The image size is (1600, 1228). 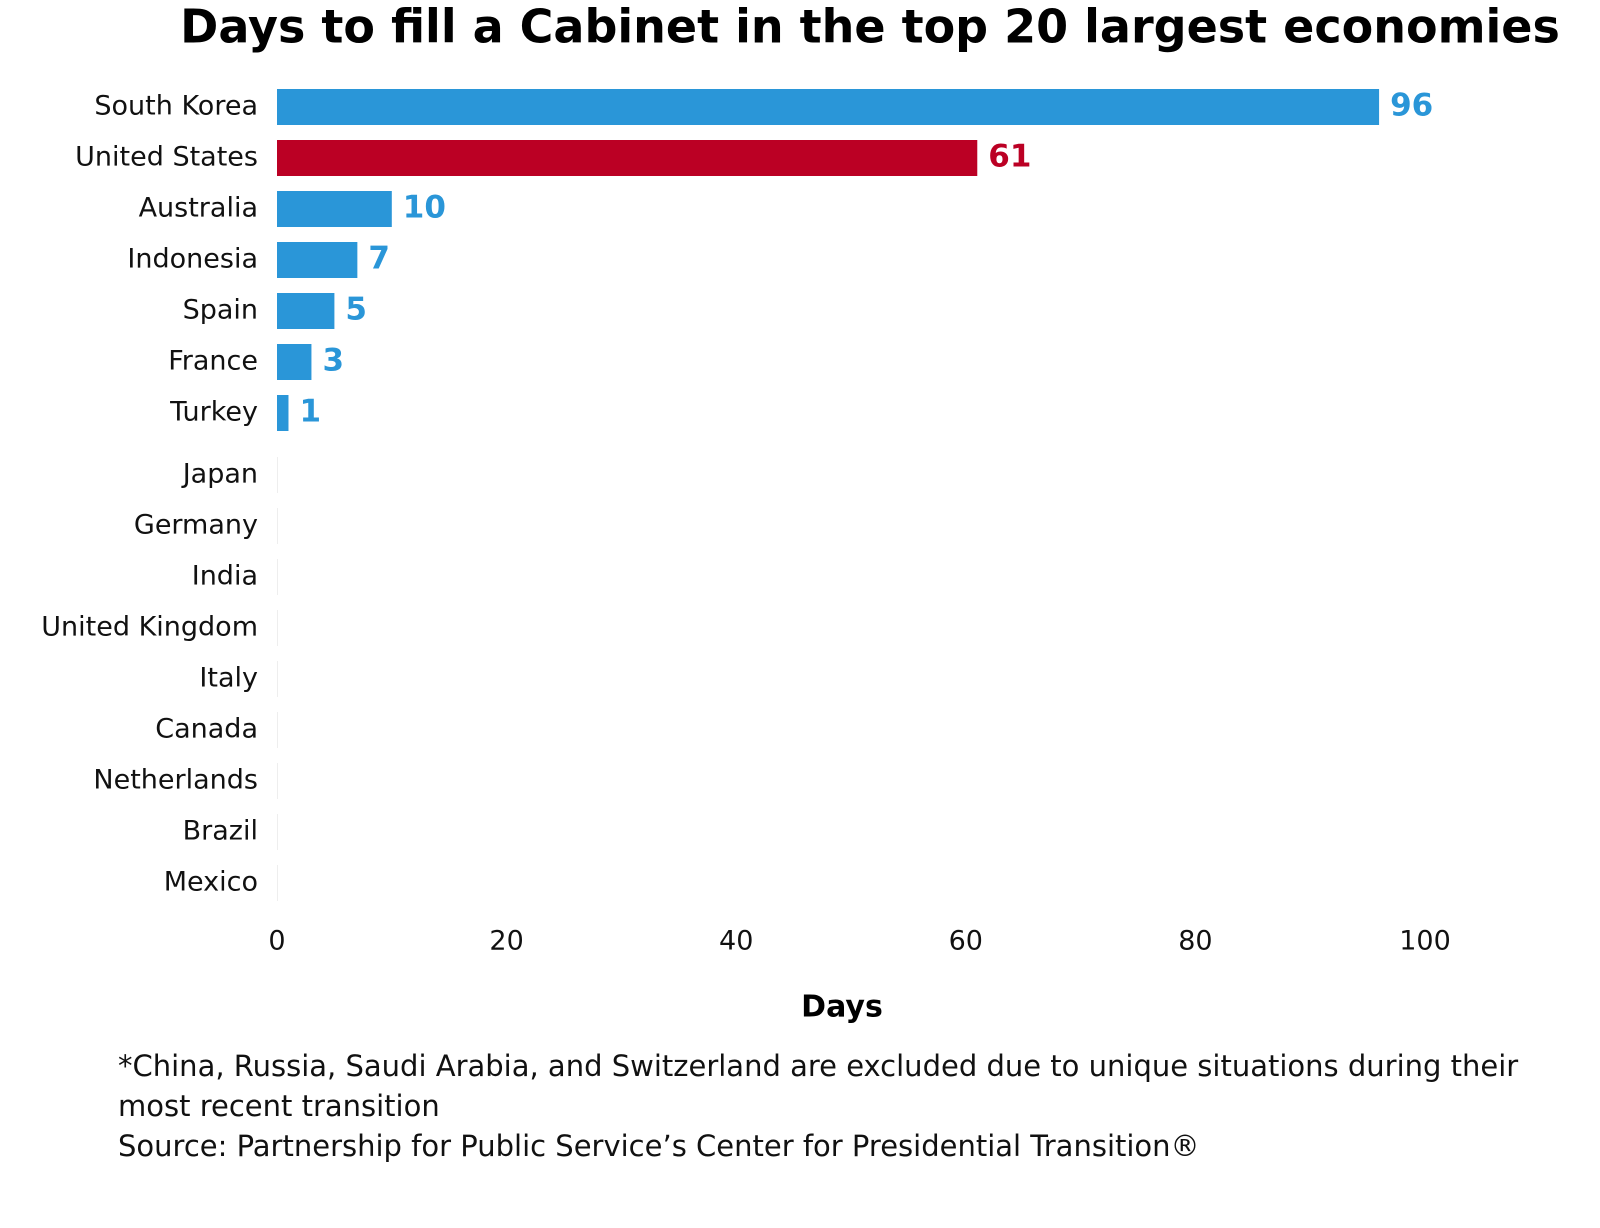 I want to click on y-tick-label: Italy, so click(x=228, y=678).